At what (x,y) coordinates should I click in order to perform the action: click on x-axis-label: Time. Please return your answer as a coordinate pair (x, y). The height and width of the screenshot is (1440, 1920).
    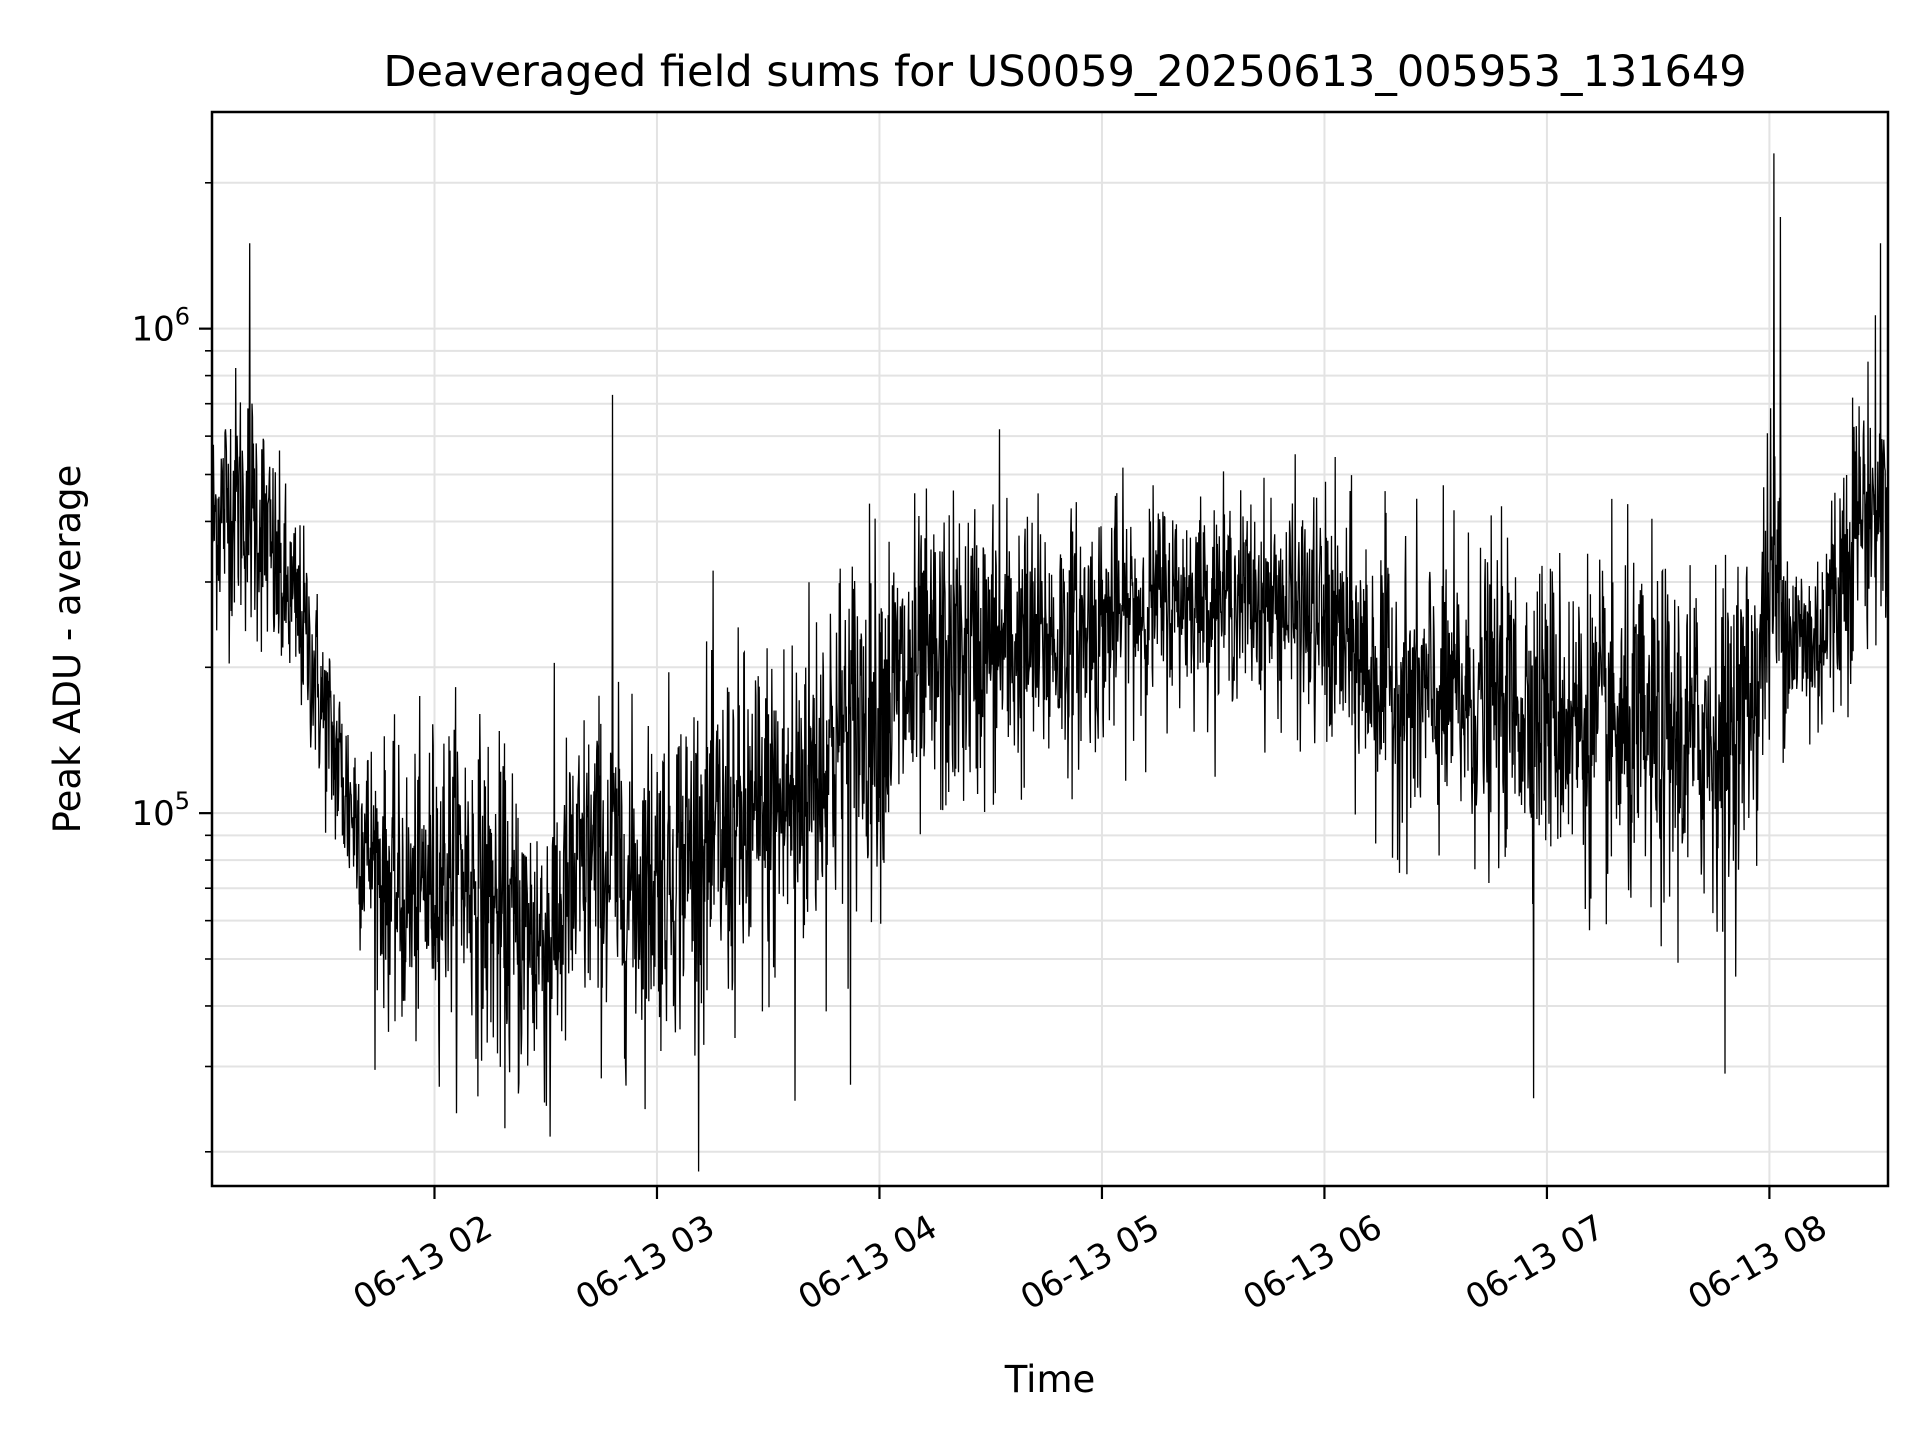
    Looking at the image, I should click on (1050, 1379).